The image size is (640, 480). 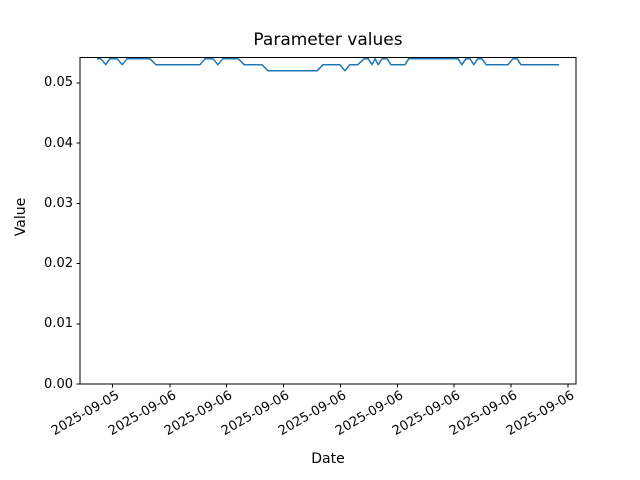 I want to click on series-line, so click(x=328, y=64).